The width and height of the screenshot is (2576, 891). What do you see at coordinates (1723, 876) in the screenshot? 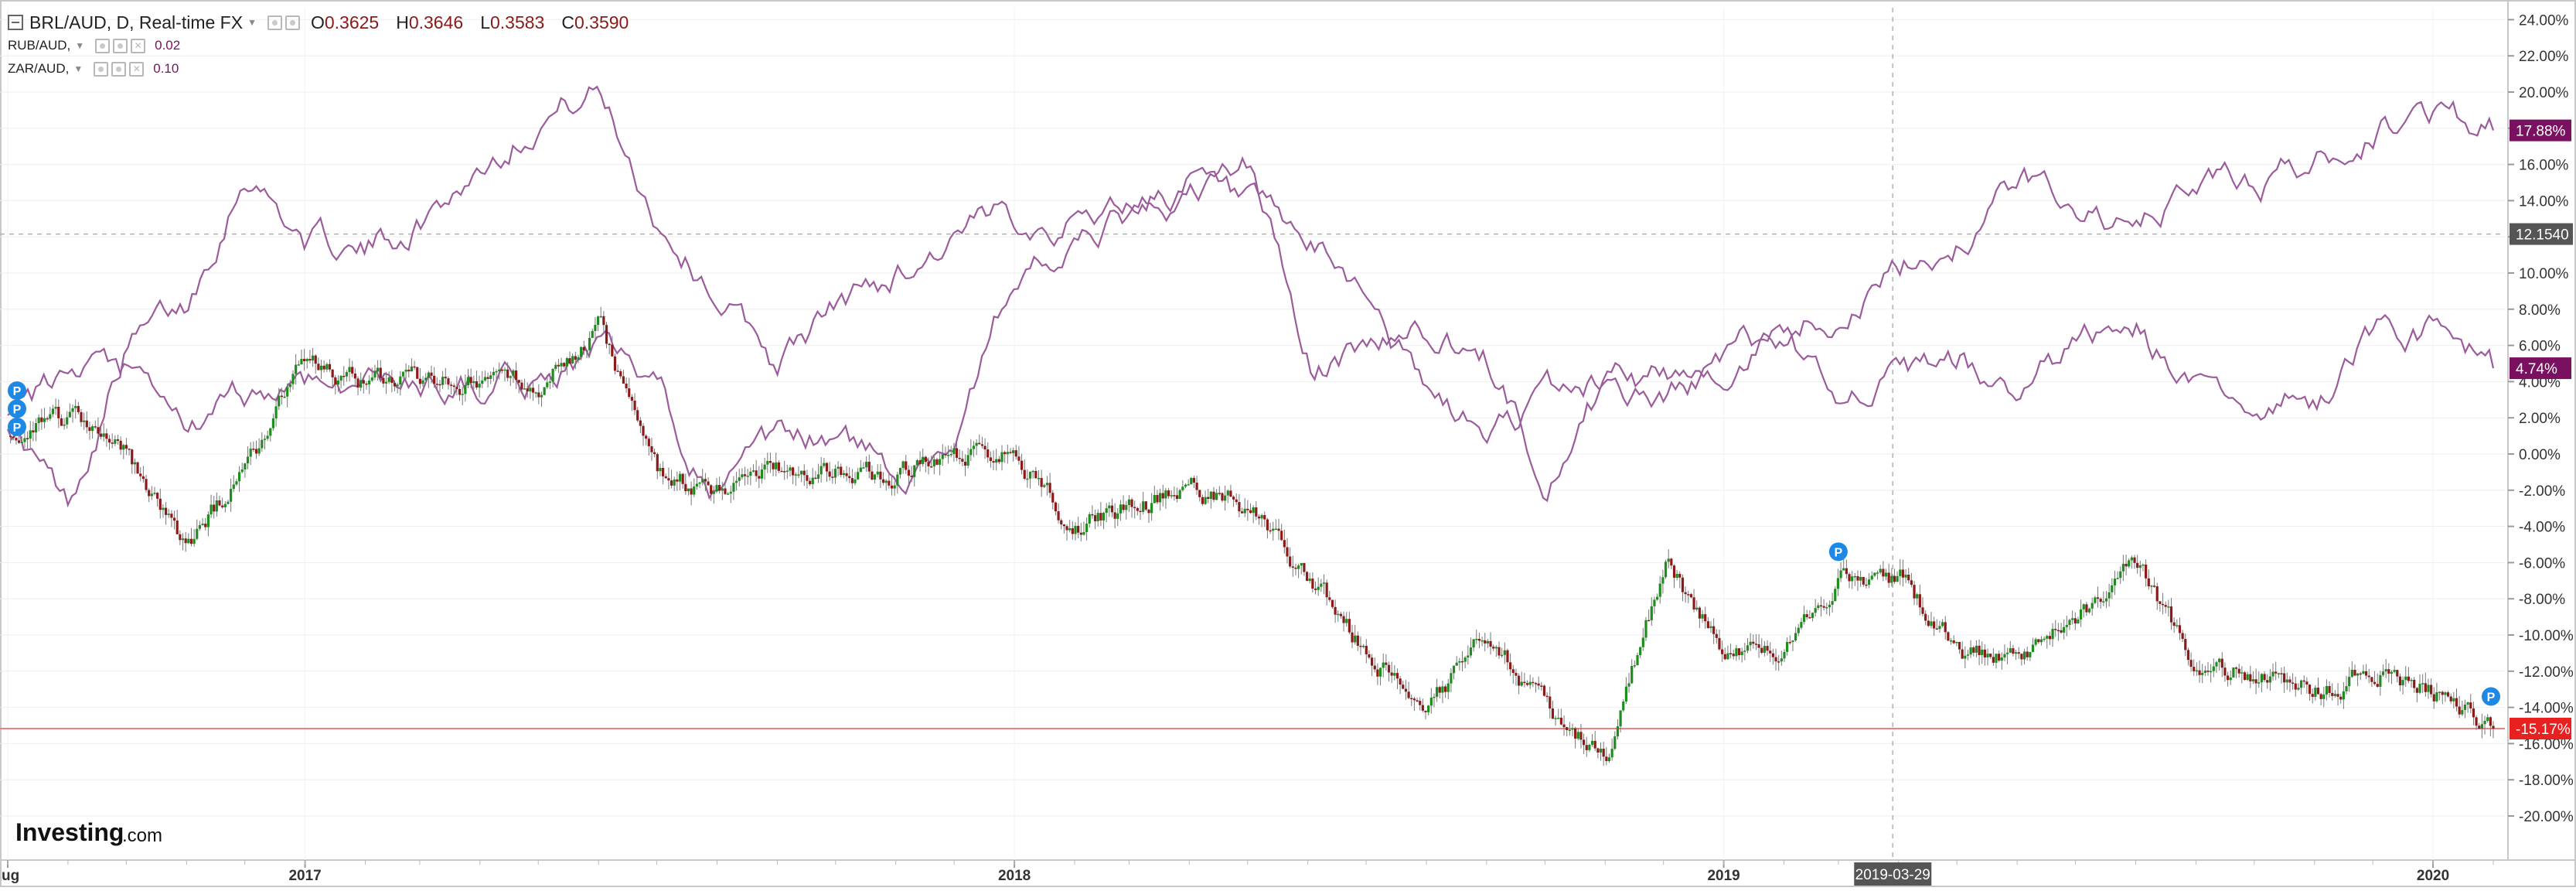
I see `x-tick-label: 2019` at bounding box center [1723, 876].